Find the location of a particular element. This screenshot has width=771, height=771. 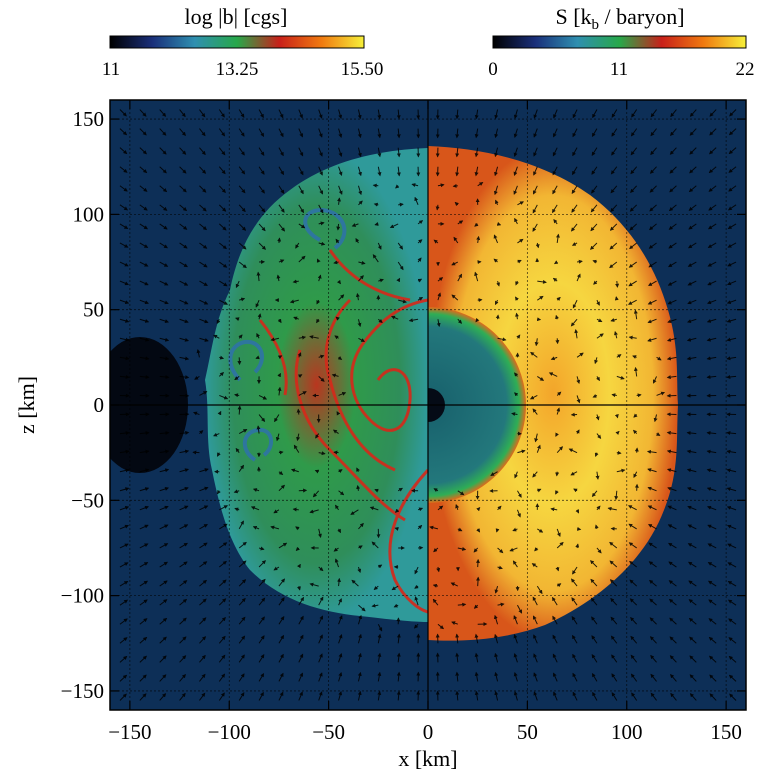

x-axis-label: x [km] is located at coordinates (427, 758).